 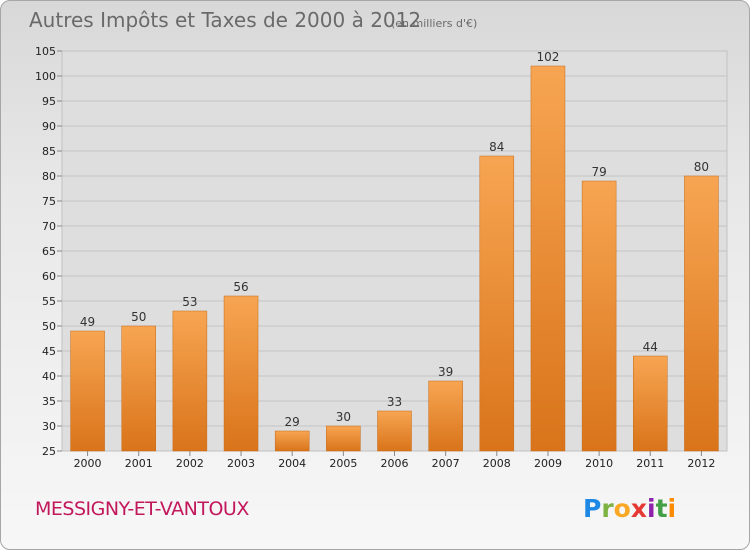 What do you see at coordinates (190, 463) in the screenshot?
I see `x-tick-label: 2002` at bounding box center [190, 463].